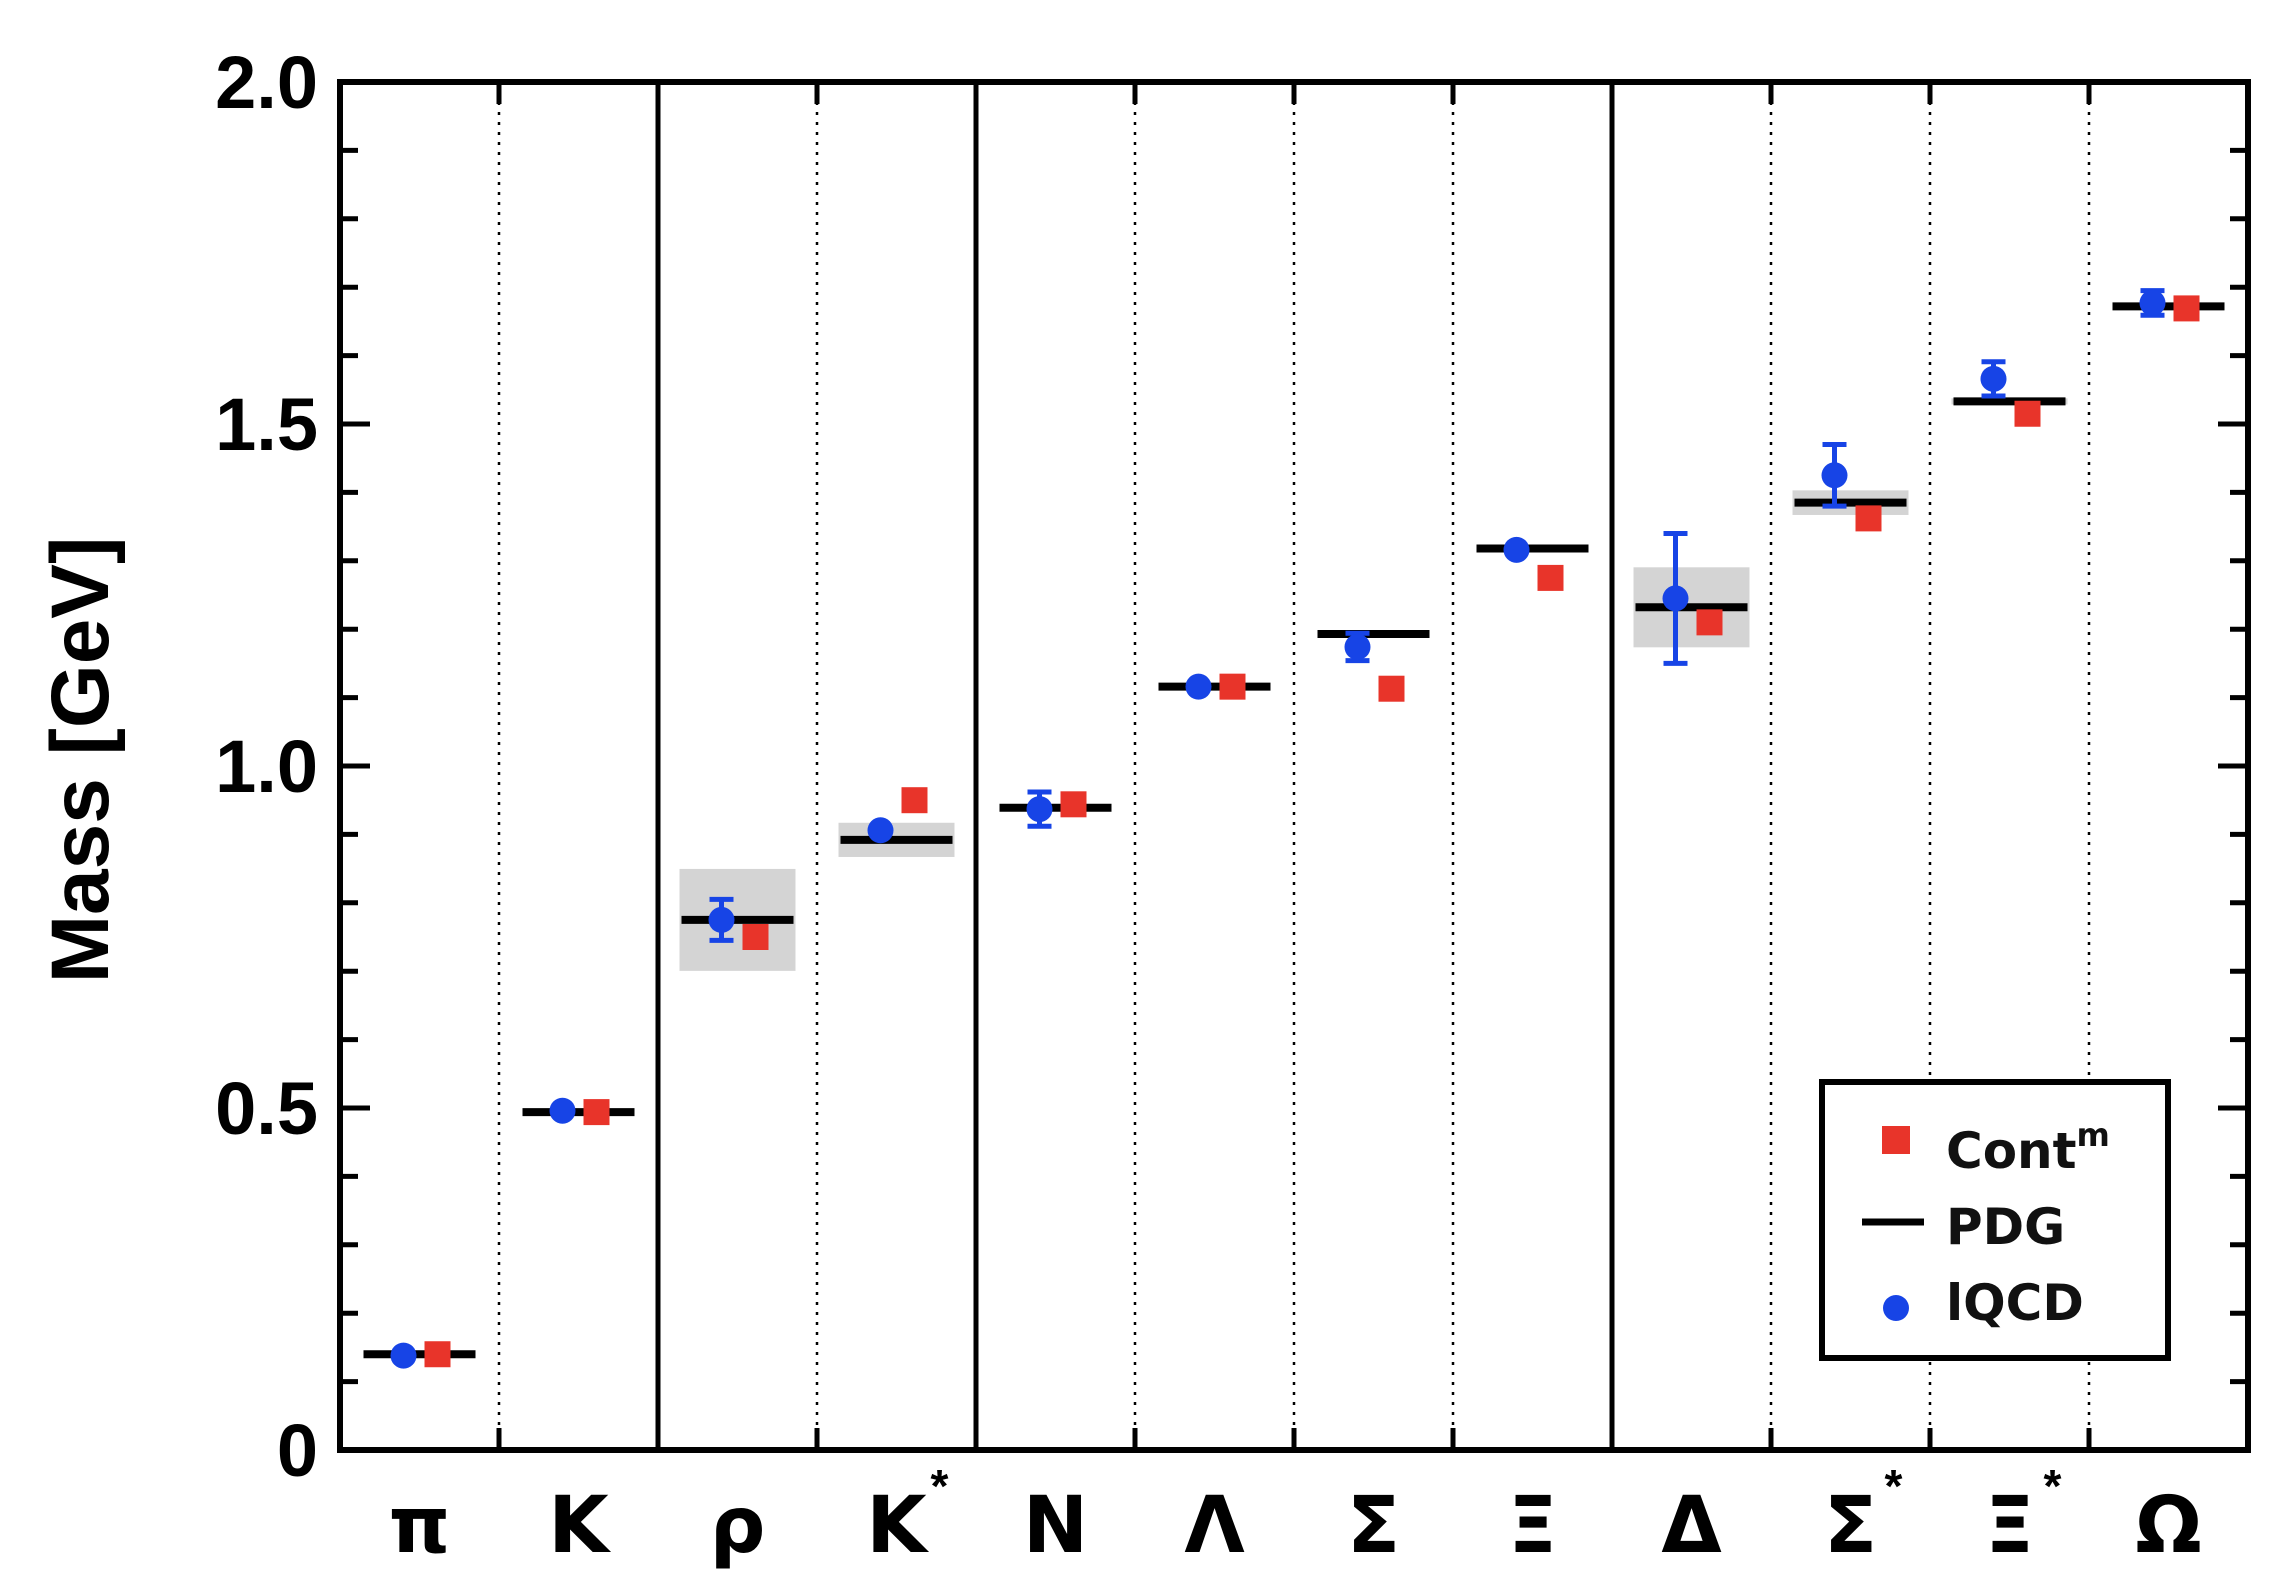 The image size is (2288, 1596). What do you see at coordinates (1532, 1526) in the screenshot?
I see `x-label-7: Ξ` at bounding box center [1532, 1526].